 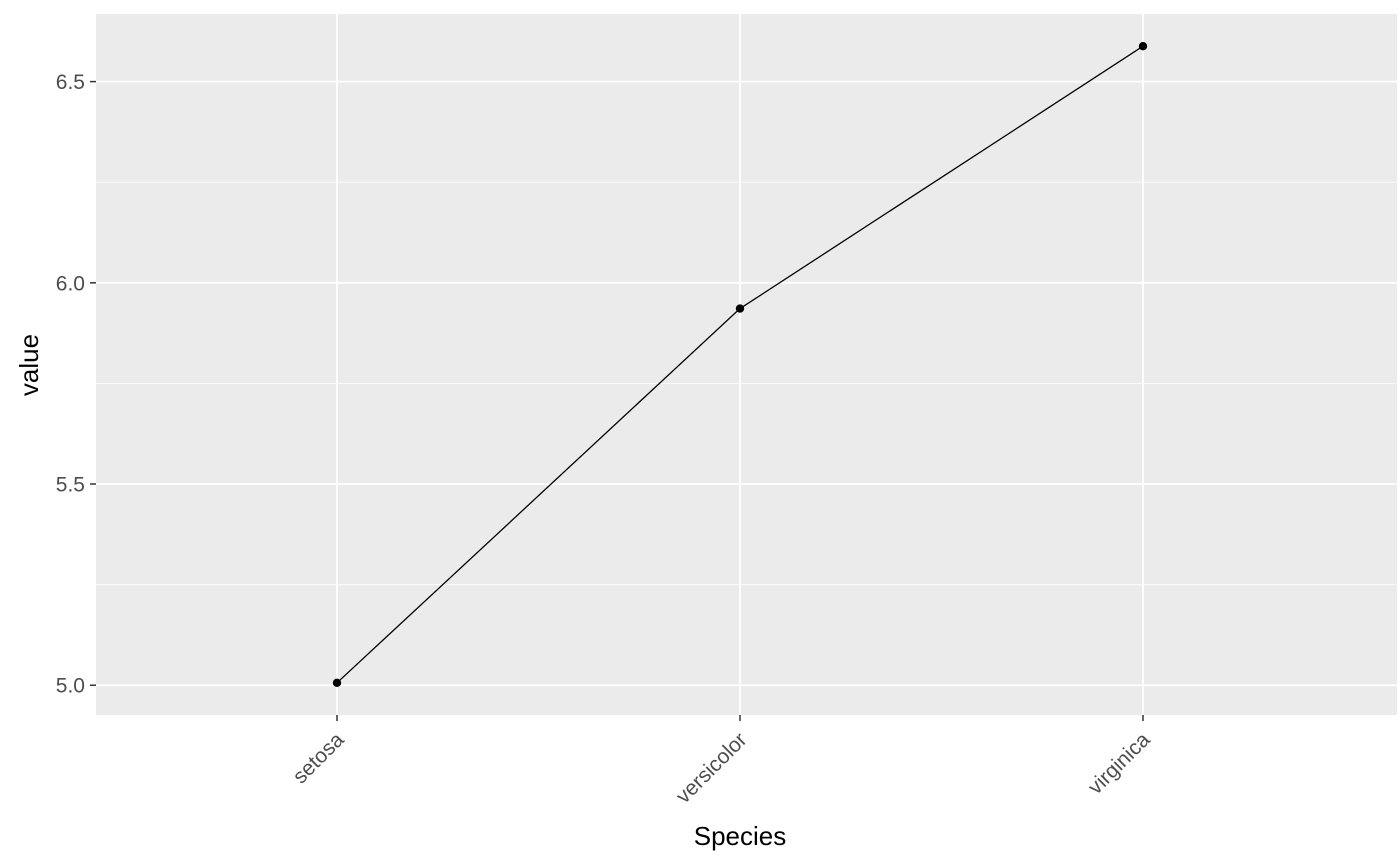 What do you see at coordinates (70, 82) in the screenshot?
I see `y-tick-label: 6.5` at bounding box center [70, 82].